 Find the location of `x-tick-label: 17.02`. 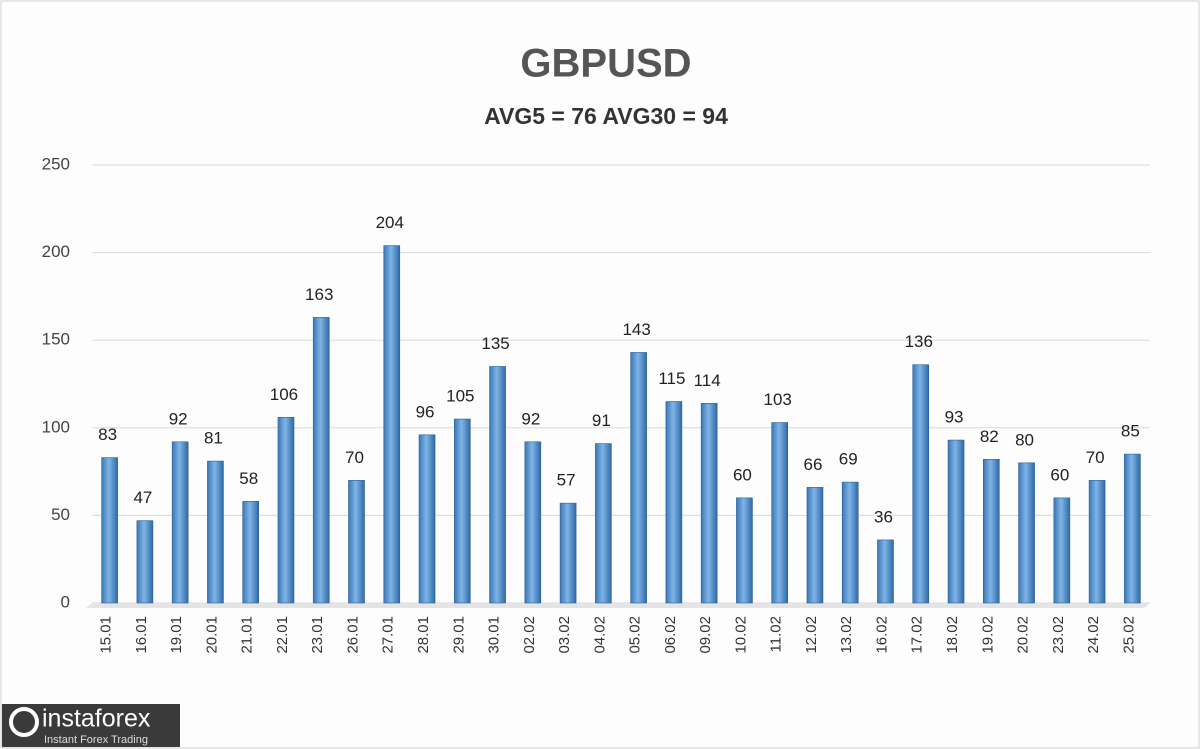

x-tick-label: 17.02 is located at coordinates (917, 635).